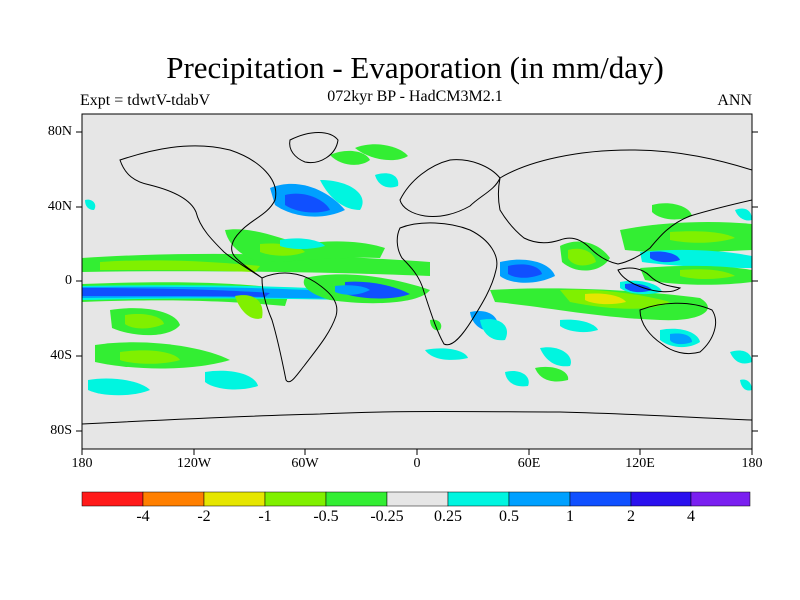 This screenshot has width=800, height=600. I want to click on colorbar, so click(416, 499).